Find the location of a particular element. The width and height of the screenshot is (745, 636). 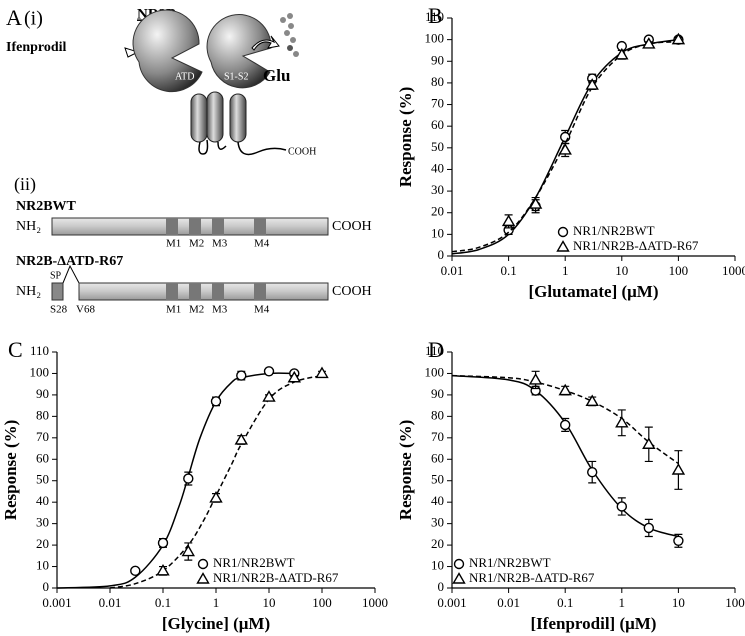

tm-label: M3 is located at coordinates (220, 310).